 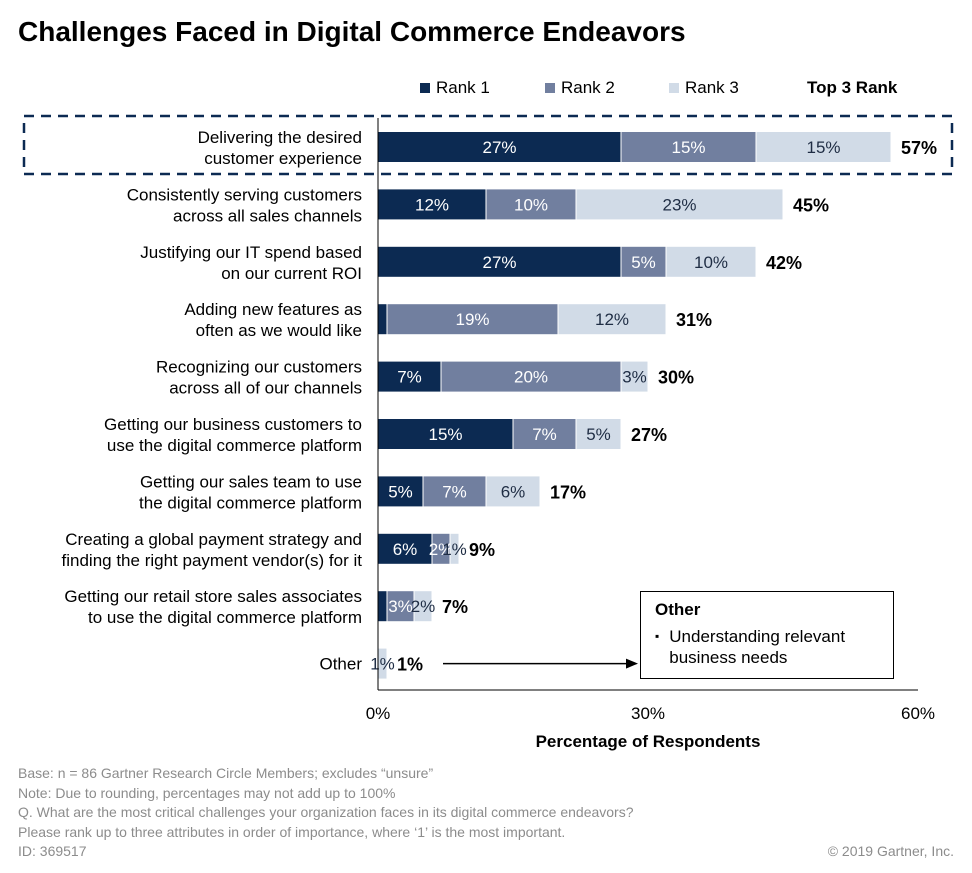 I want to click on callout-item-line: Understanding relevant, so click(x=757, y=636).